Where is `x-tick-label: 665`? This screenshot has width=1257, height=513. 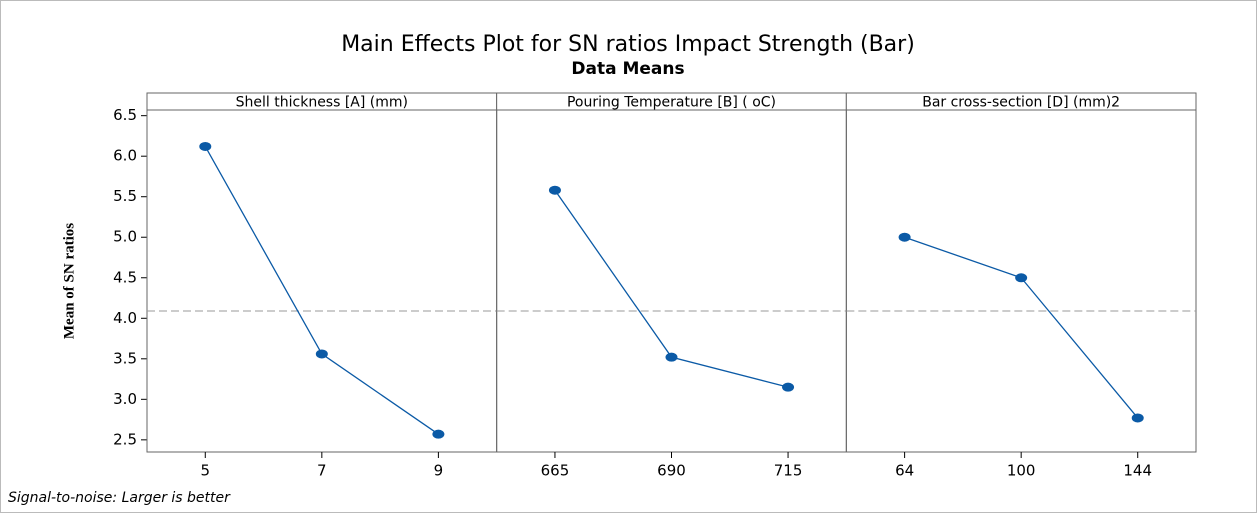
x-tick-label: 665 is located at coordinates (555, 471).